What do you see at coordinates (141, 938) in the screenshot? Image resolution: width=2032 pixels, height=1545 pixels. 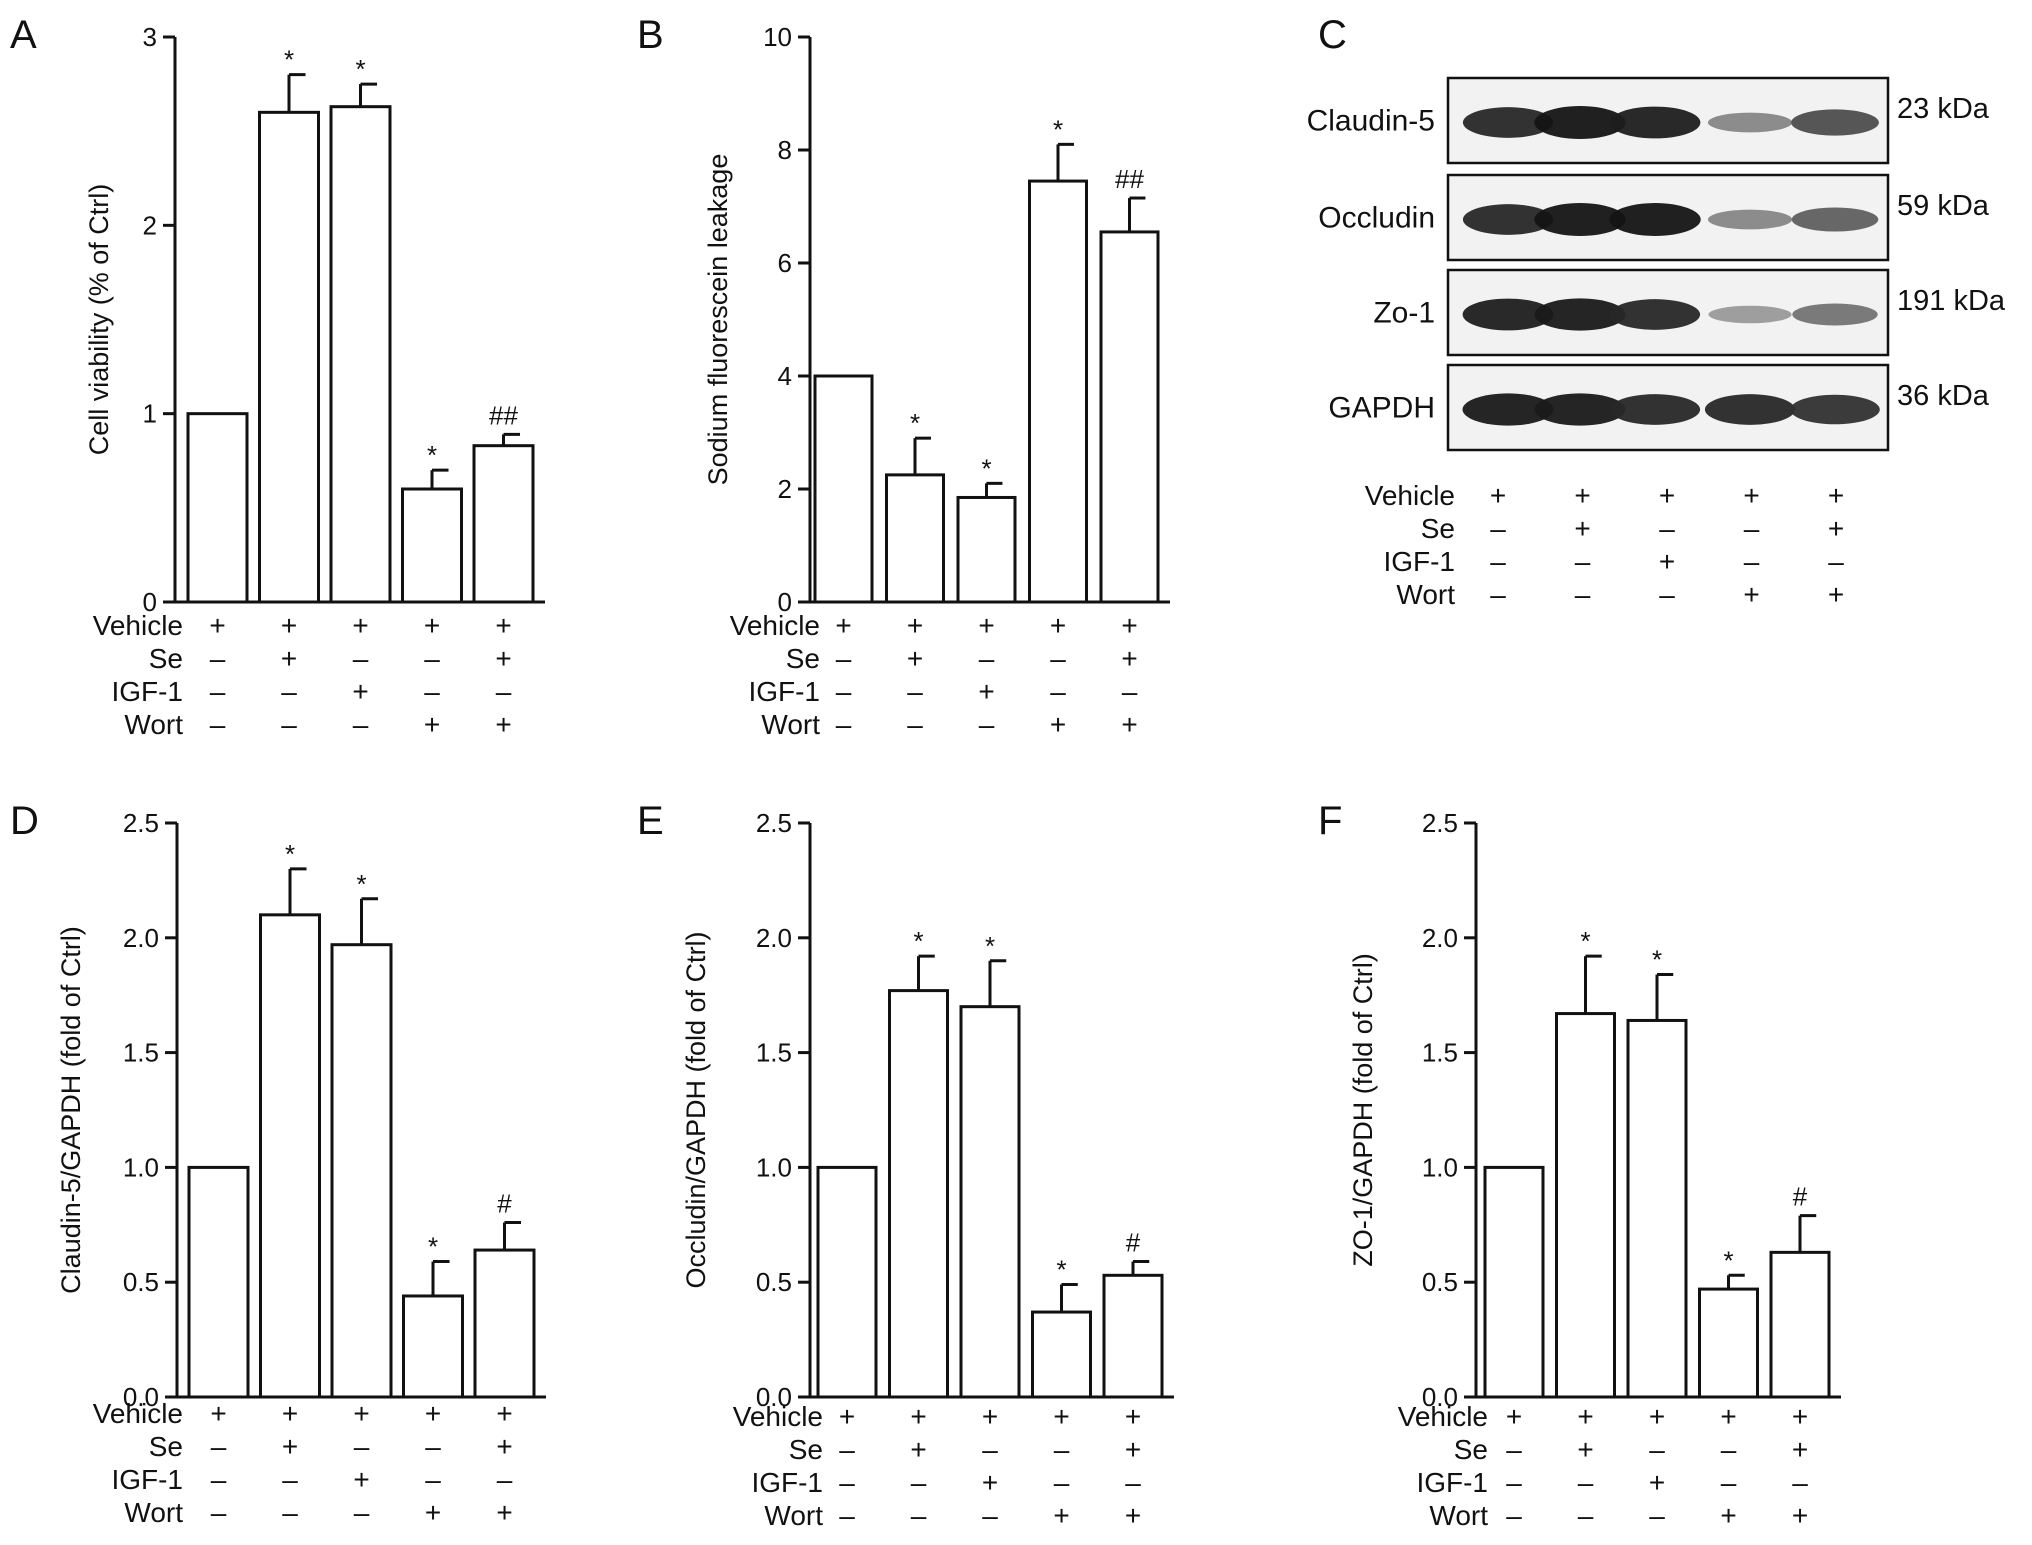 I see `y-tick-label: 2.0` at bounding box center [141, 938].